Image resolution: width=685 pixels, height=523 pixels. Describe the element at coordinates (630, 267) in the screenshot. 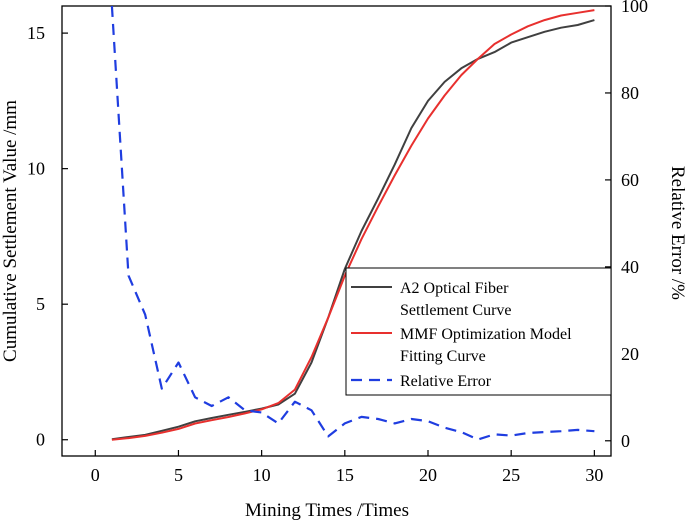

I see `right-y-tick-label: 40` at that location.